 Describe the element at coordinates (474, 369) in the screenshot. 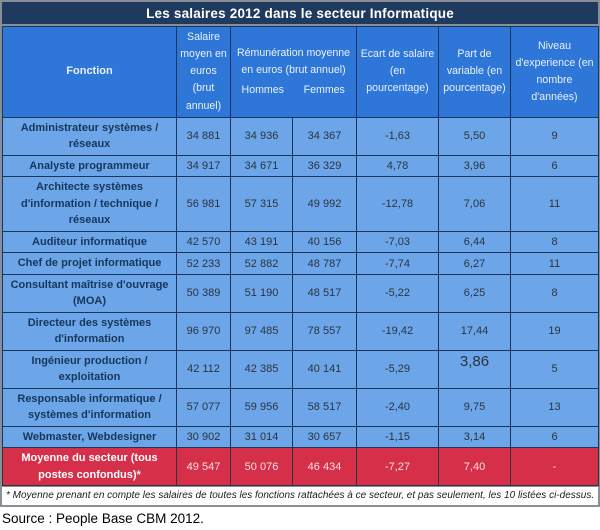

I see `cell-part: 3,86` at that location.